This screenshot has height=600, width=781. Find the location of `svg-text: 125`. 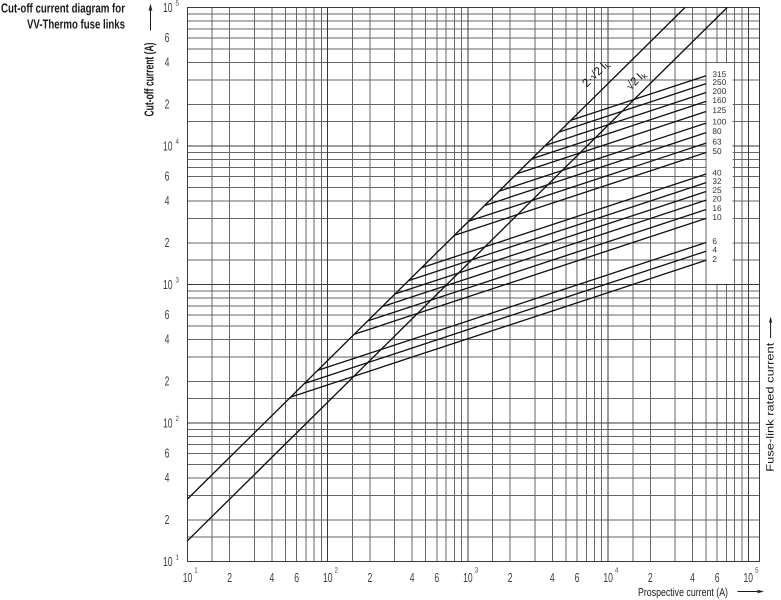

svg-text: 125 is located at coordinates (719, 110).